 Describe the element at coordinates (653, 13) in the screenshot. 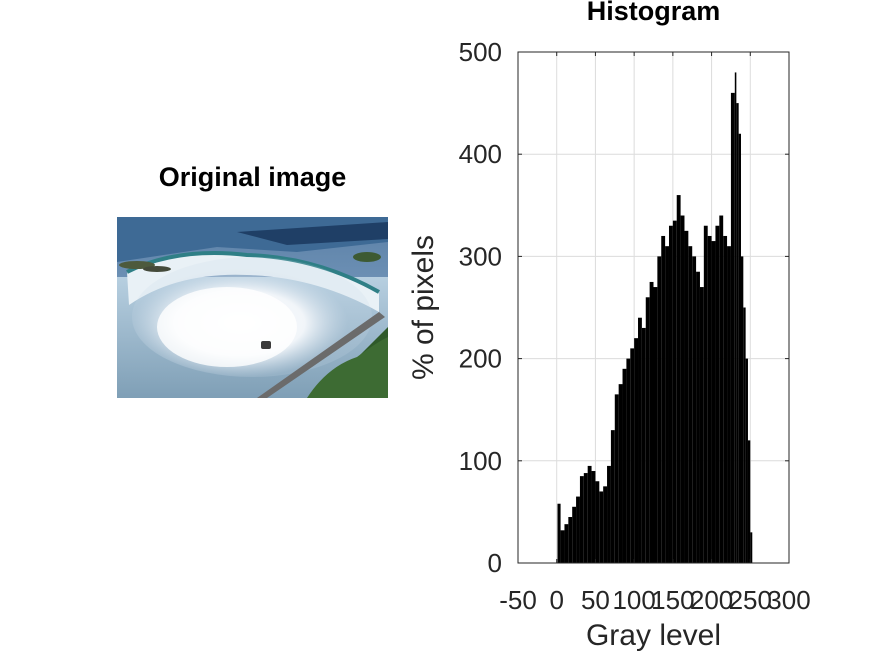

I see `chart-title: Histogram` at that location.